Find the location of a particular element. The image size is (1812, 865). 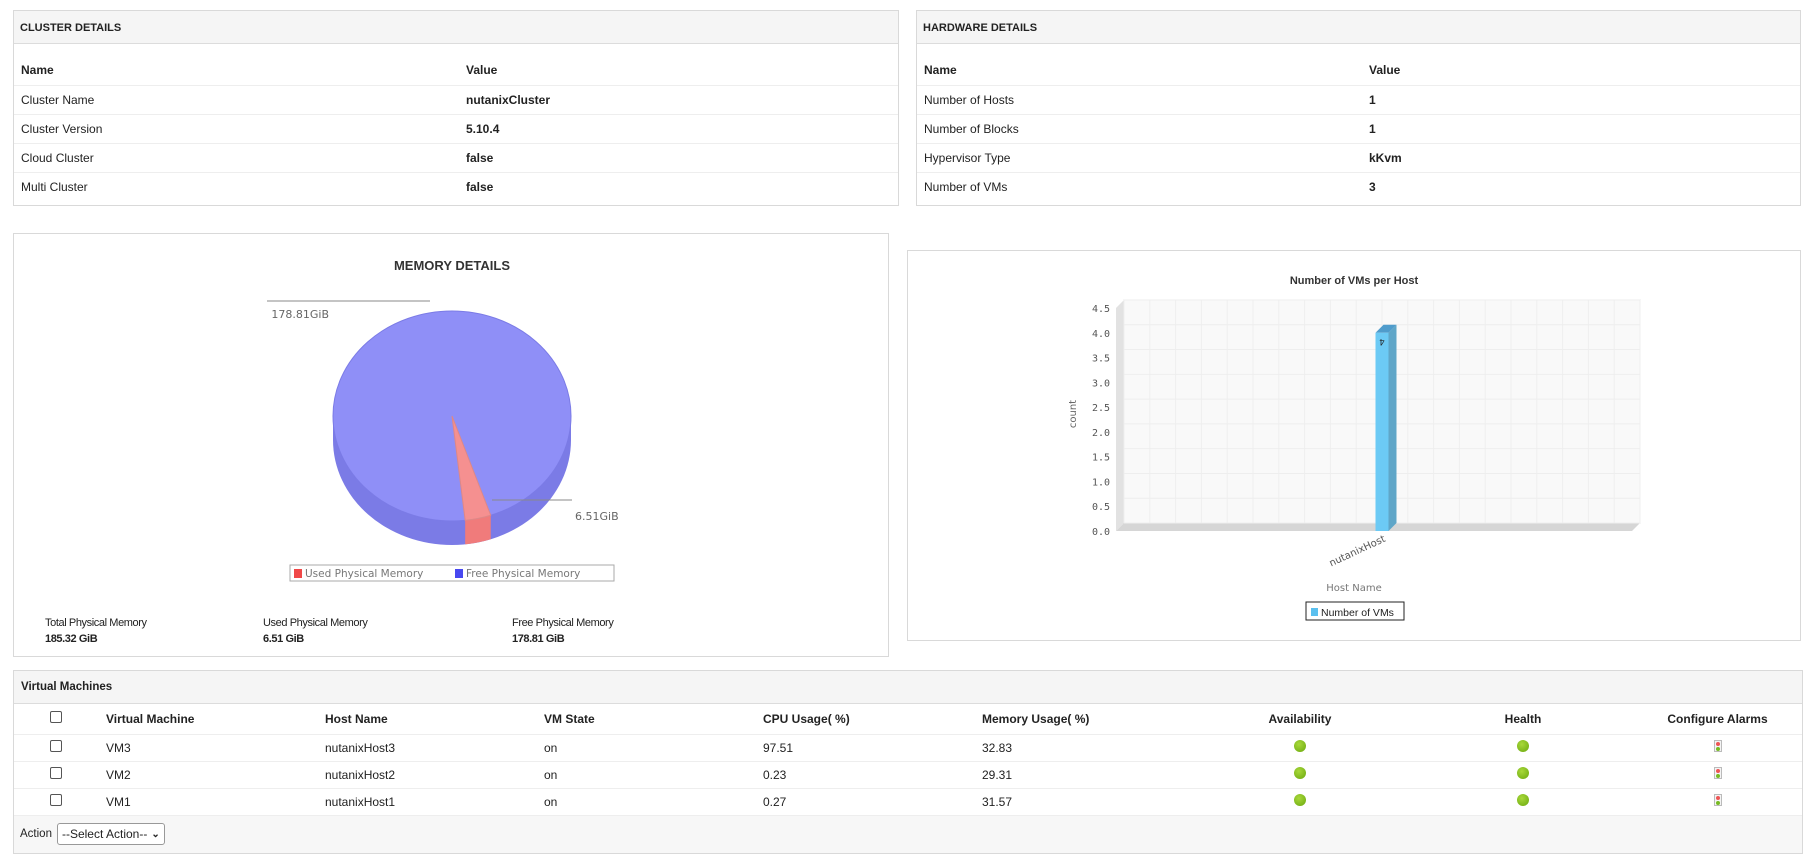

cpu-usage: 97.51 is located at coordinates (872, 748).